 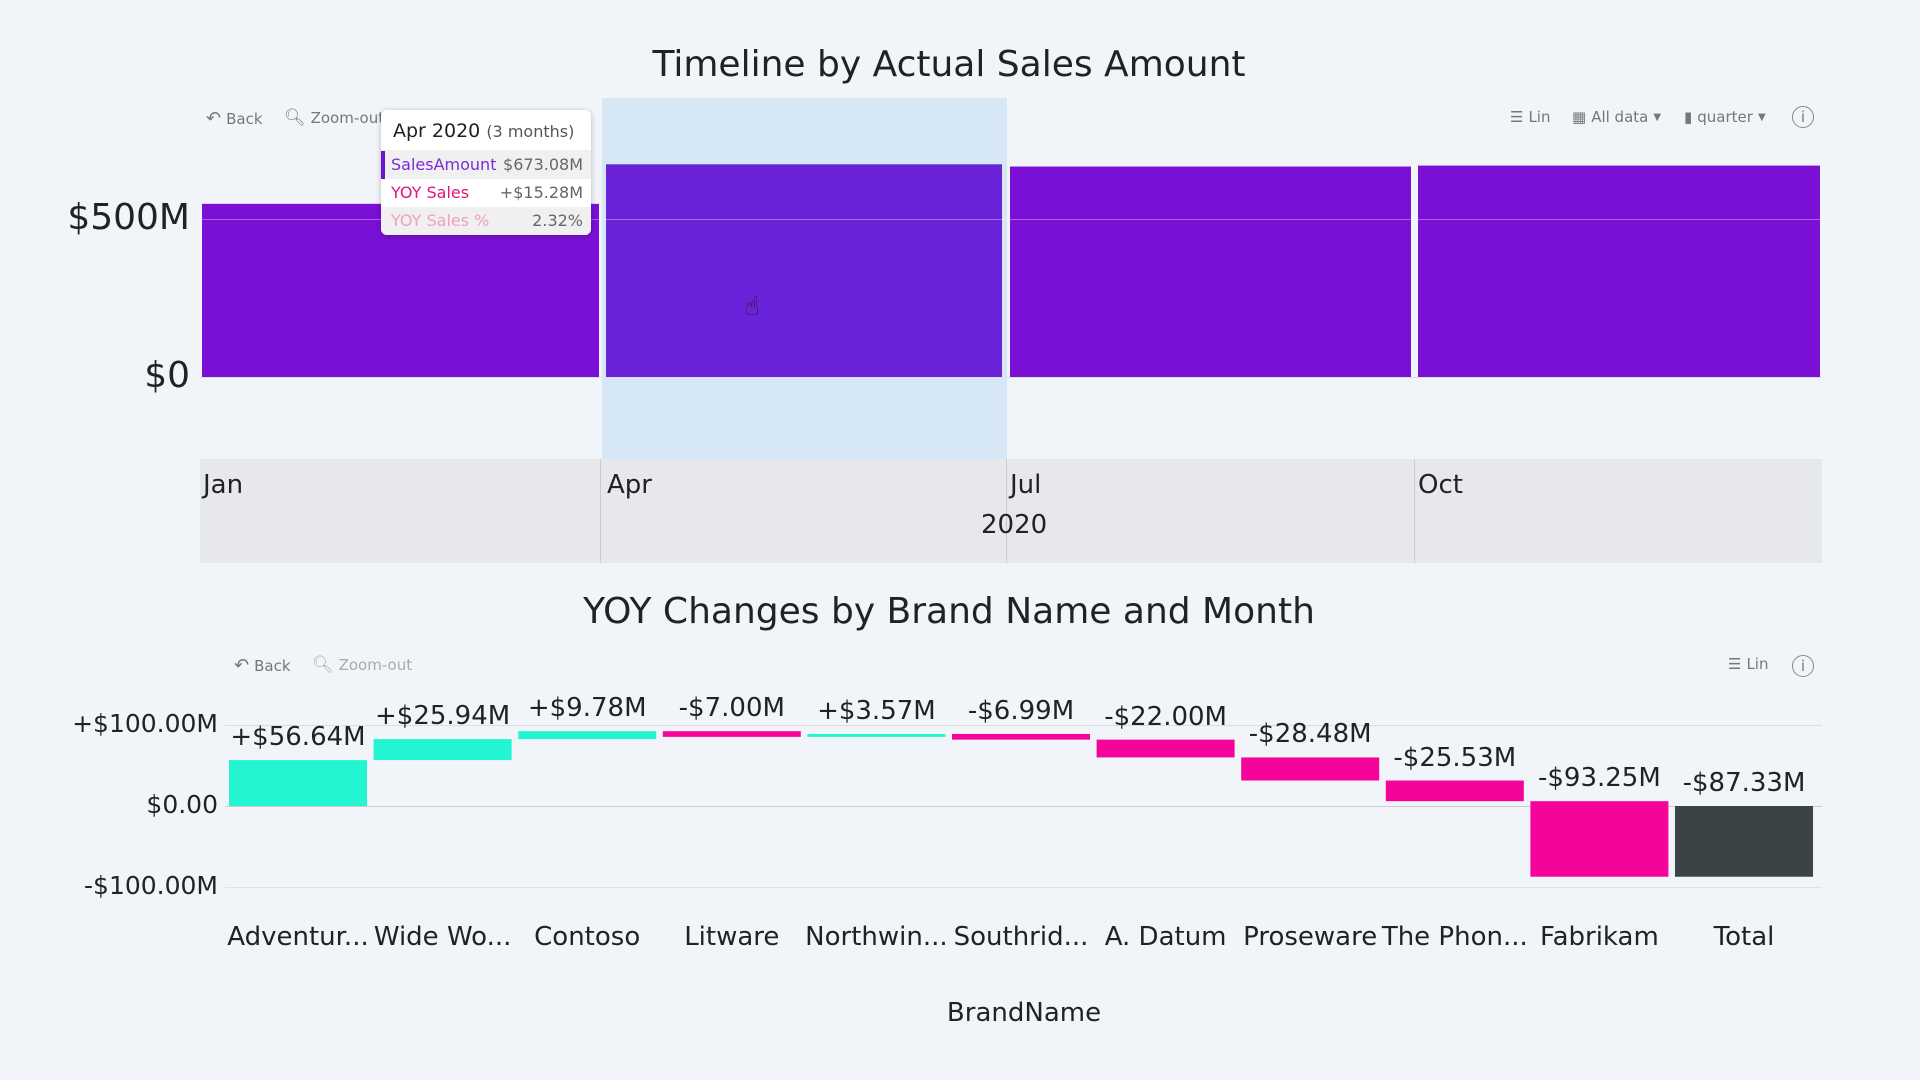 What do you see at coordinates (486, 165) in the screenshot?
I see `tooltip-row-sales: SalesAmount $673.08M` at bounding box center [486, 165].